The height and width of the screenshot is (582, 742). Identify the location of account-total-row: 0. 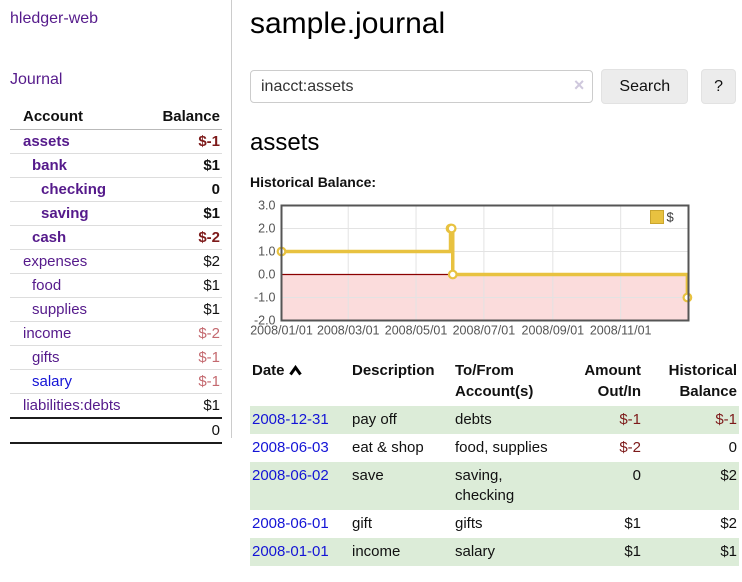
(116, 430).